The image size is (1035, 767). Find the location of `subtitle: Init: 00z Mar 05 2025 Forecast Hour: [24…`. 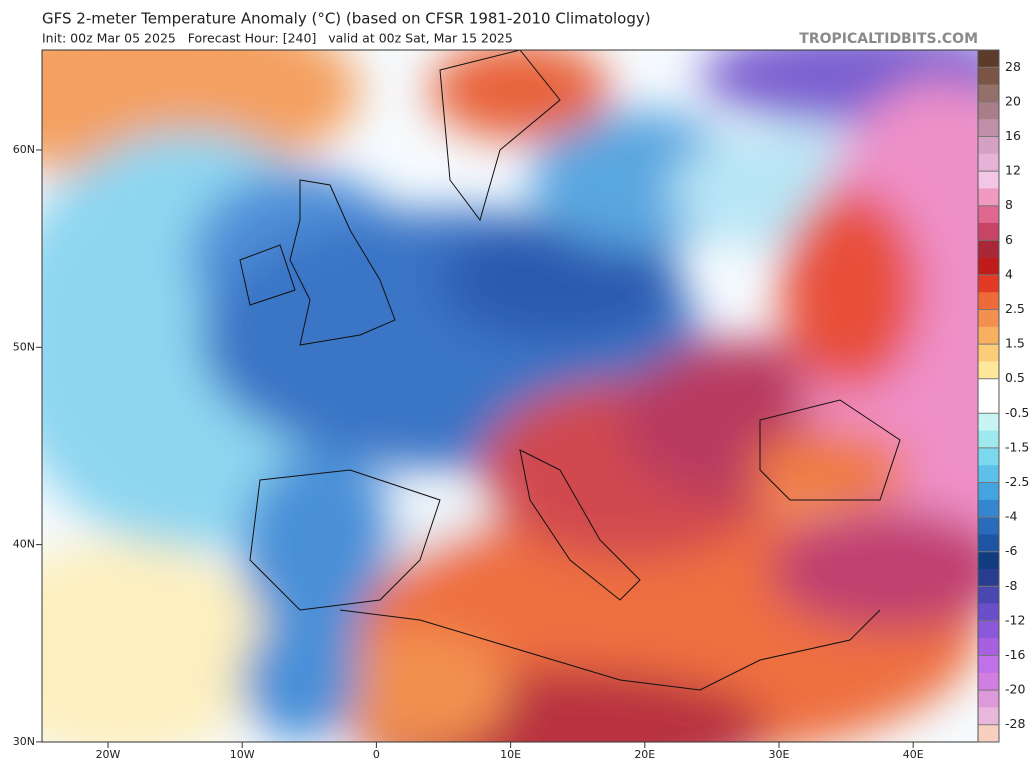

subtitle: Init: 00z Mar 05 2025 Forecast Hour: [24… is located at coordinates (277, 38).